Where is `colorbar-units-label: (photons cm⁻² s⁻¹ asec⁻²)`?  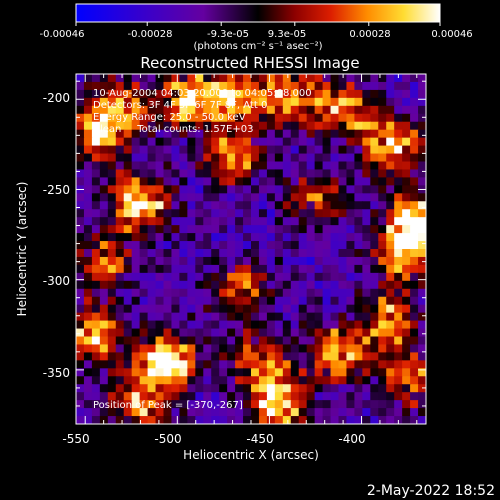
colorbar-units-label: (photons cm⁻² s⁻¹ asec⁻²) is located at coordinates (257, 46).